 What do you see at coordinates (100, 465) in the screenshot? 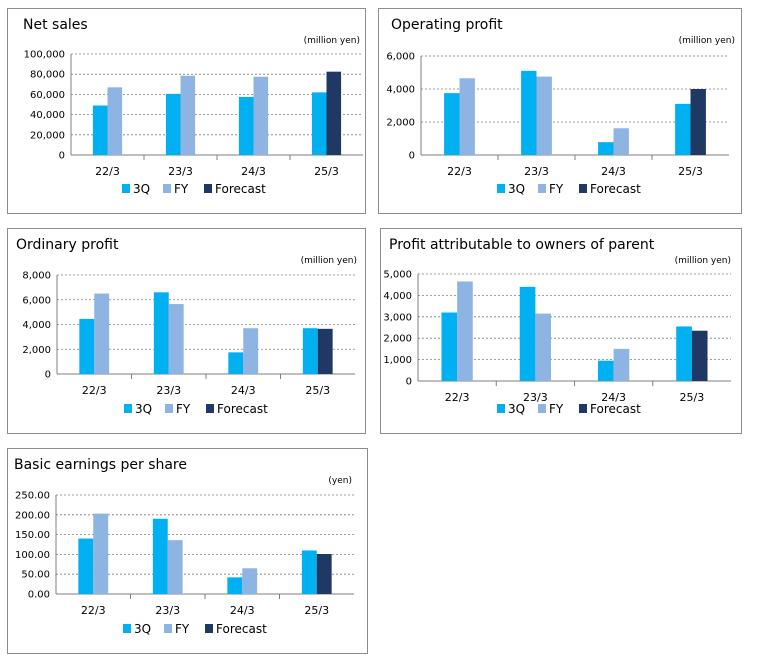
I see `chart-title: Basic earnings per share` at bounding box center [100, 465].